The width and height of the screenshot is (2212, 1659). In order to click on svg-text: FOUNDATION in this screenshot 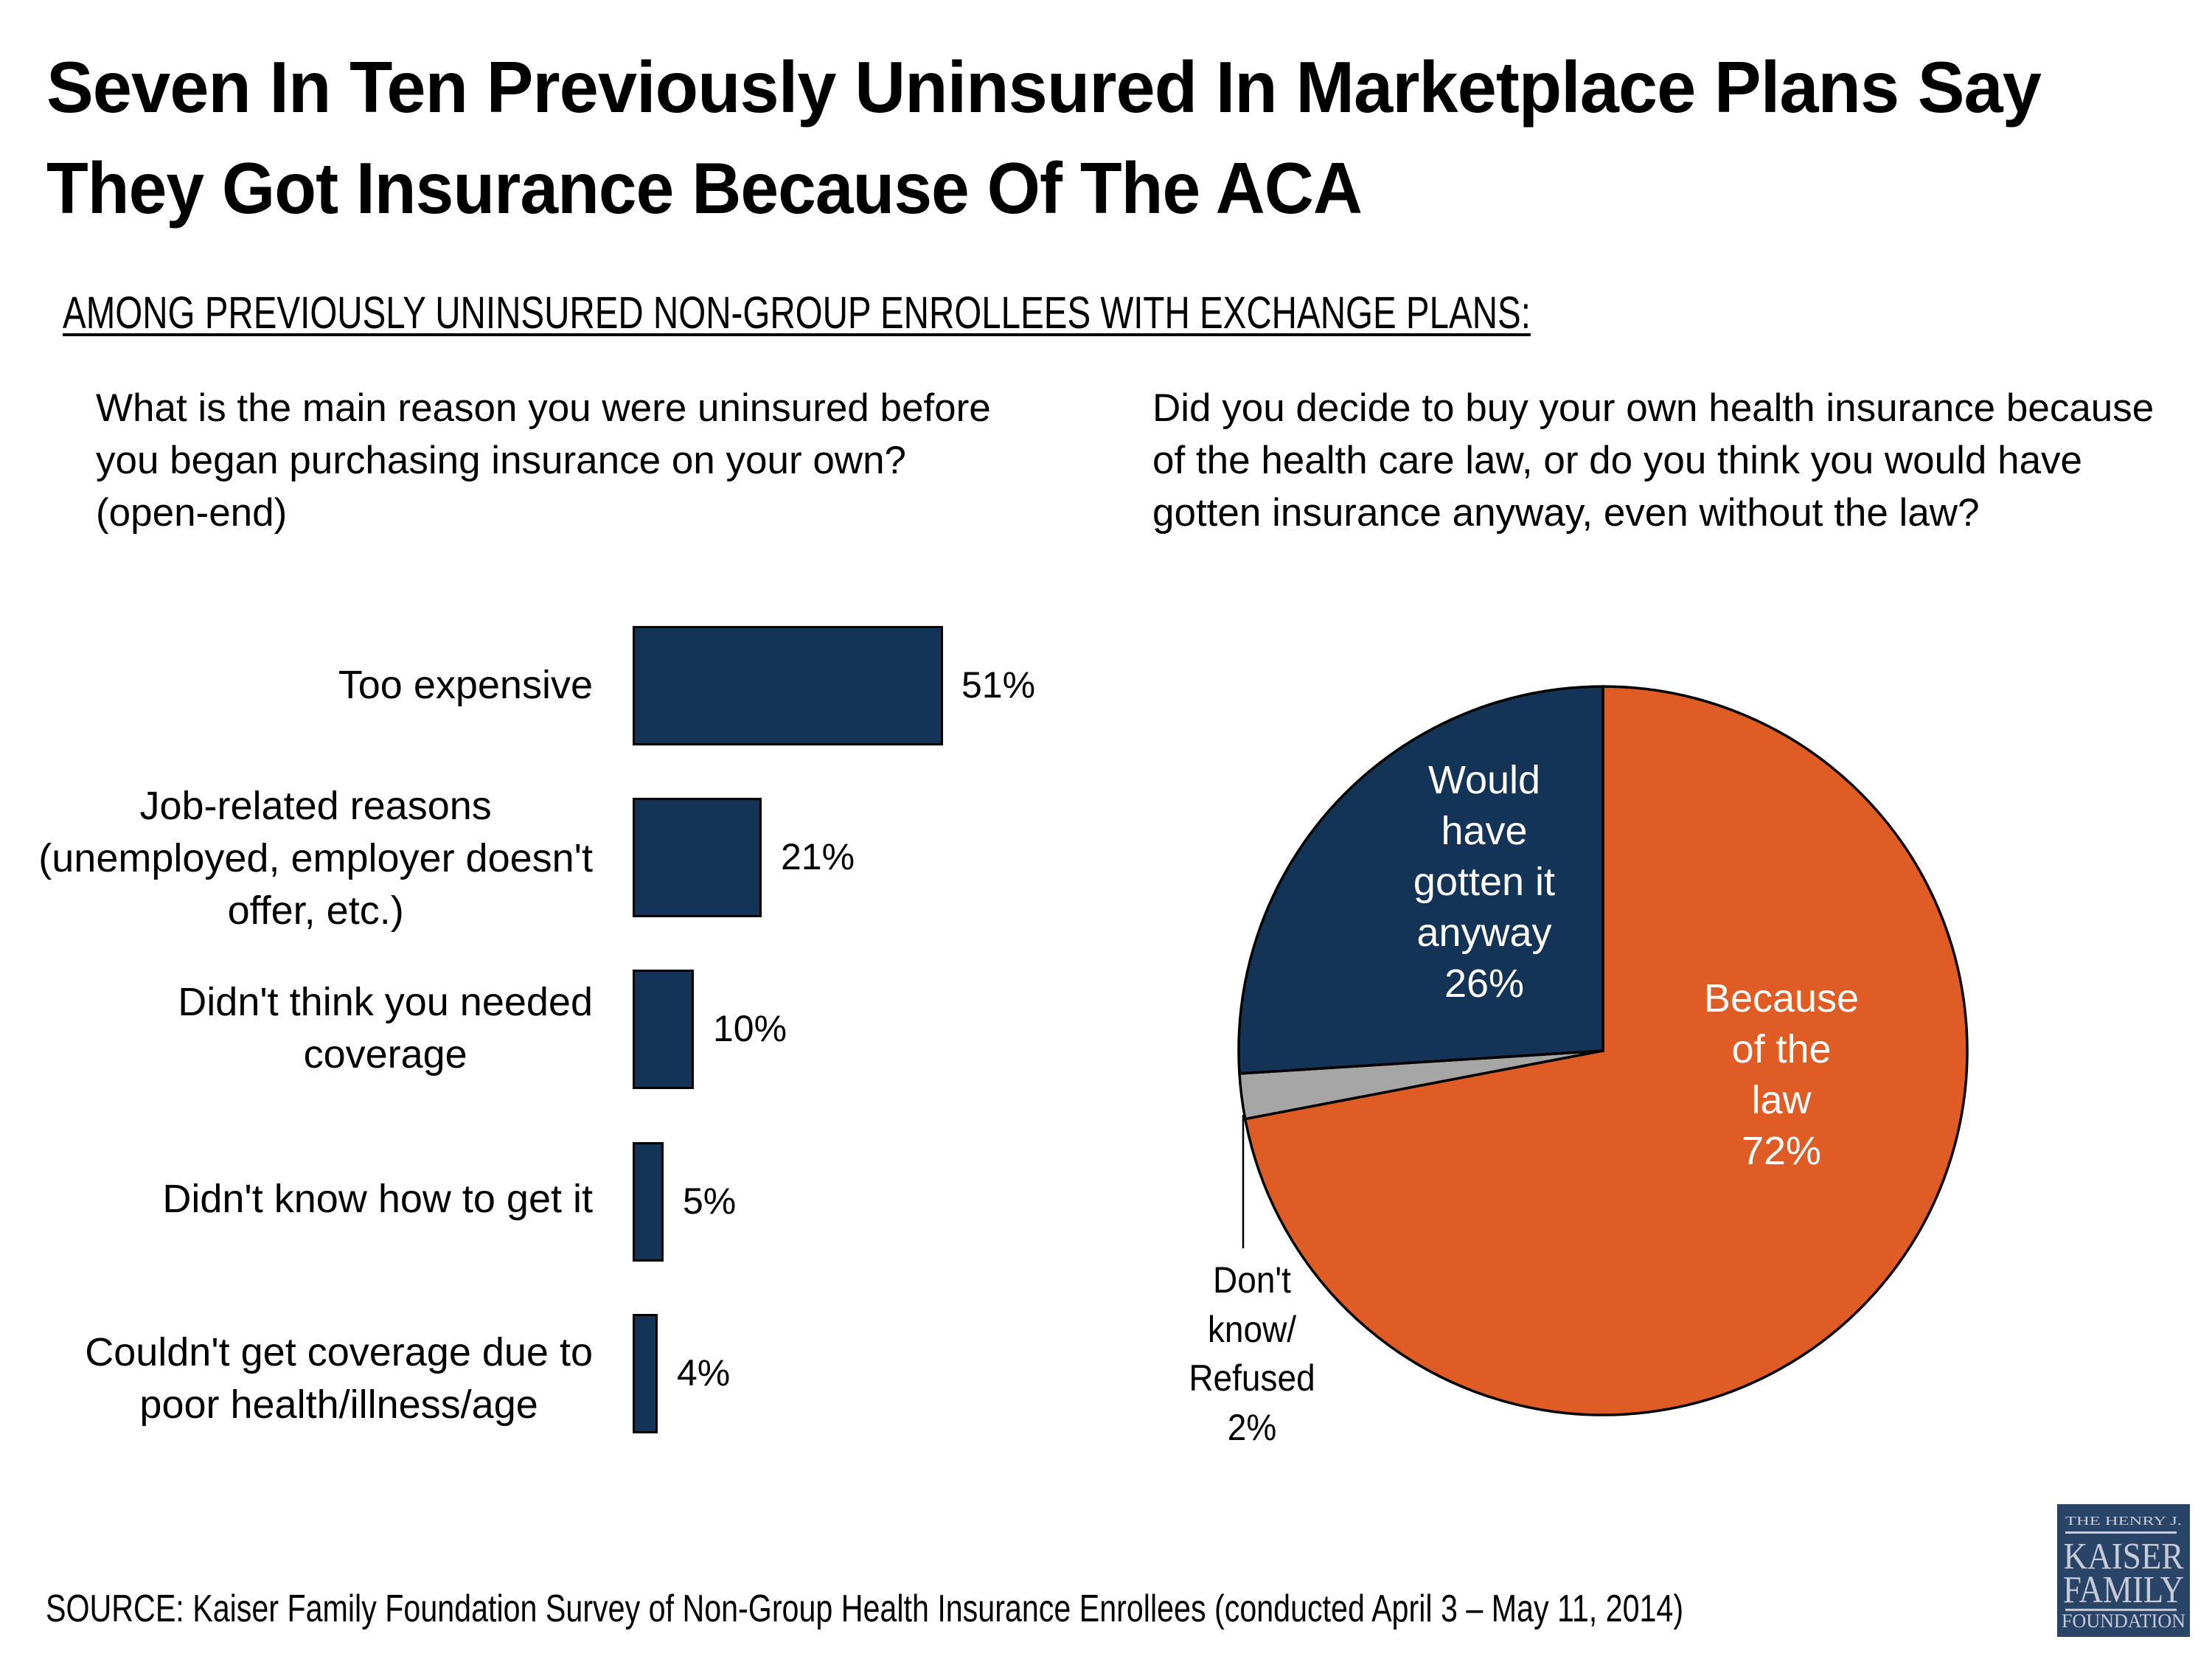, I will do `click(2123, 1621)`.